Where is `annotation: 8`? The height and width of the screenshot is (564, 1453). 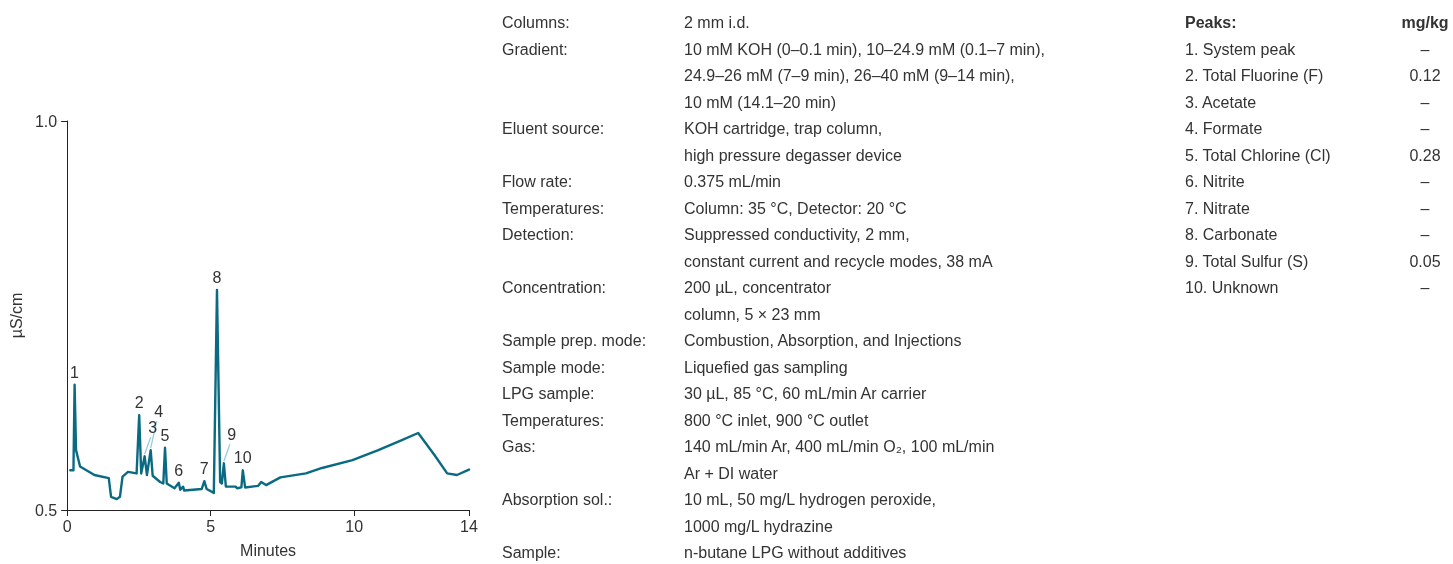
annotation: 8 is located at coordinates (217, 277).